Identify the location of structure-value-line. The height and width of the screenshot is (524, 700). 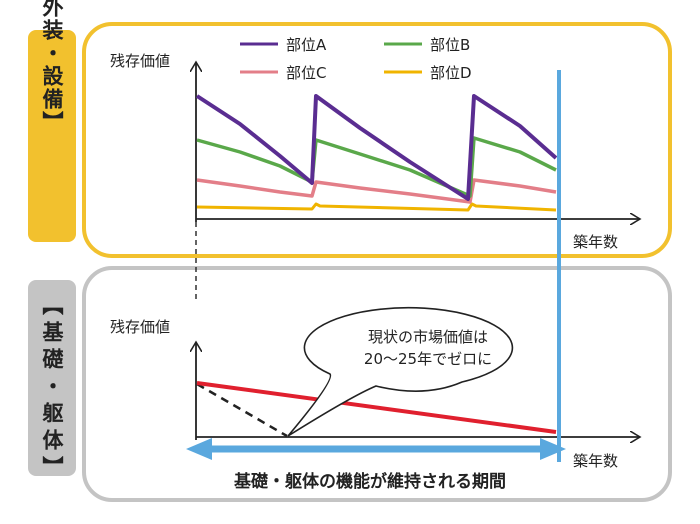
(376, 407).